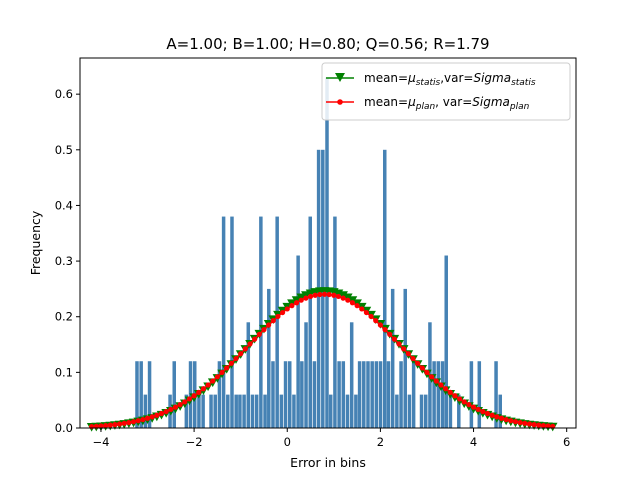  I want to click on x-axis-label: Error in bins, so click(328, 462).